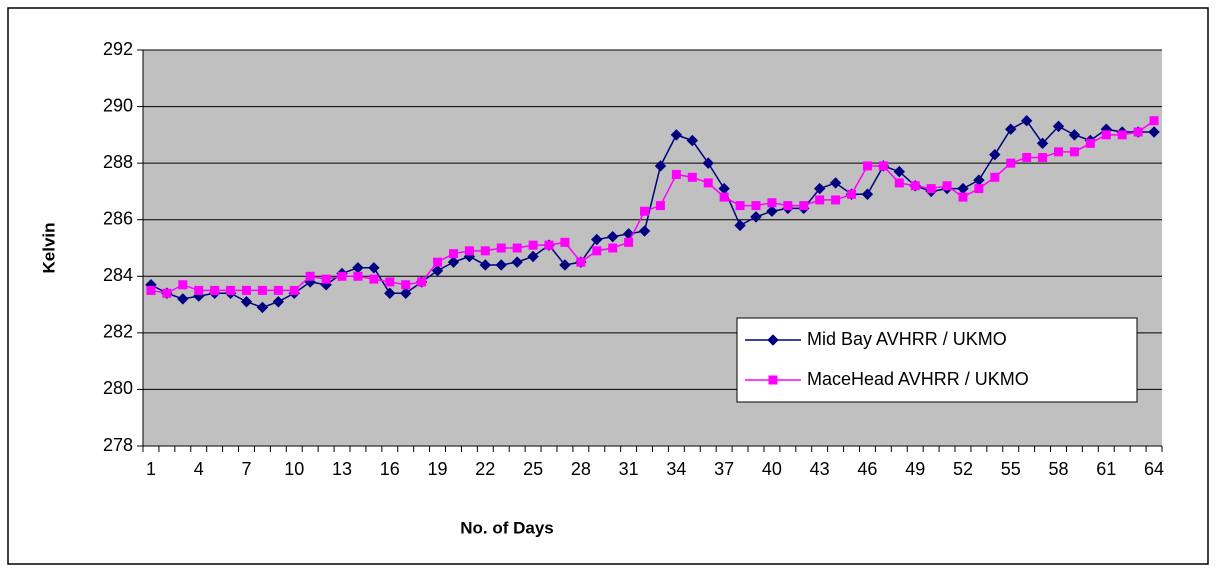 This screenshot has height=572, width=1216. Describe the element at coordinates (963, 469) in the screenshot. I see `x-tick-label: 52` at that location.